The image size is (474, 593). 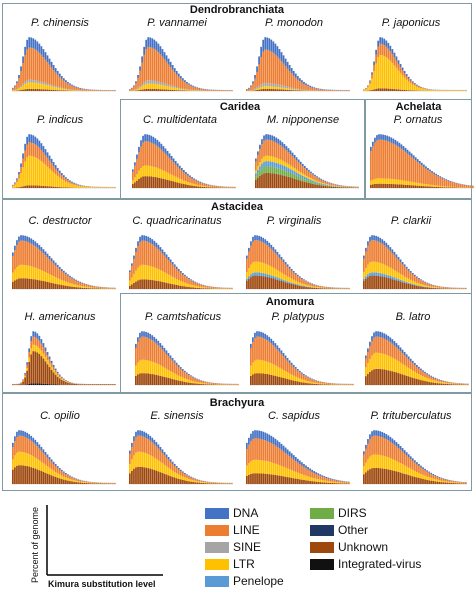 I want to click on legend-item-sine: SINE, so click(x=233, y=547).